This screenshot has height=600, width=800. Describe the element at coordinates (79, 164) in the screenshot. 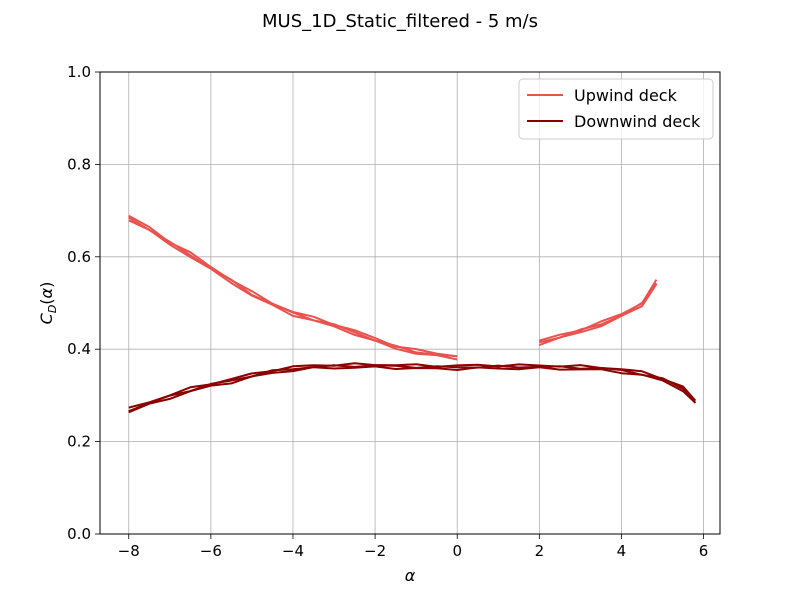

I see `y-tick-label: 0.8` at that location.